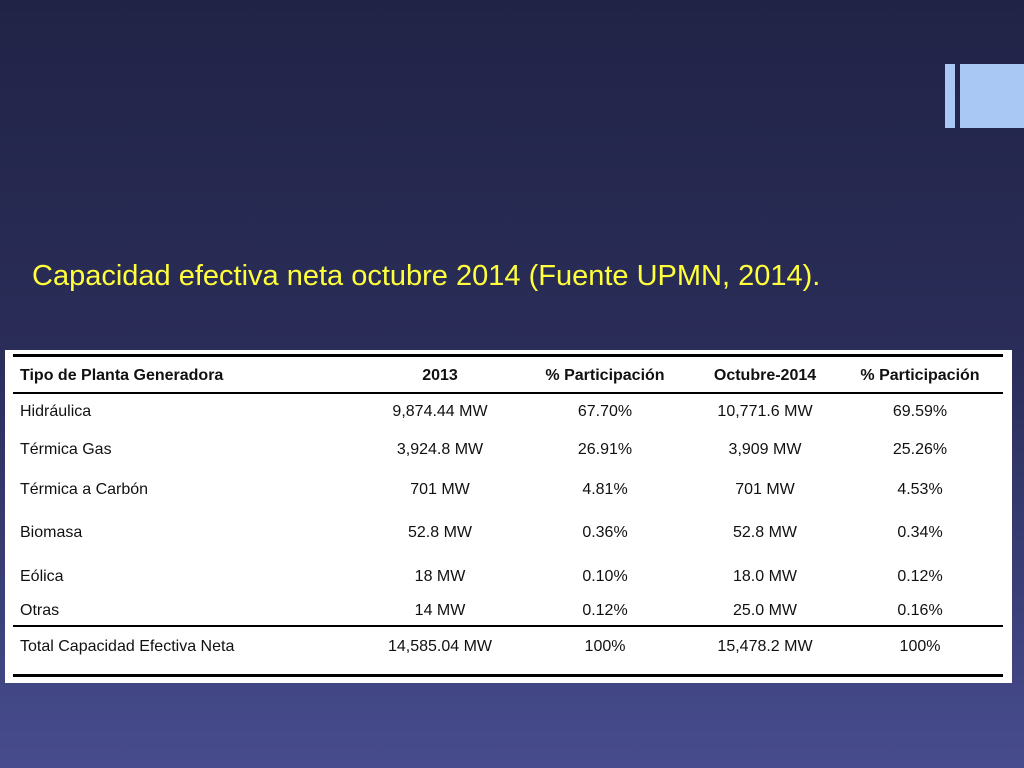  I want to click on header-cell: 2013, so click(440, 375).